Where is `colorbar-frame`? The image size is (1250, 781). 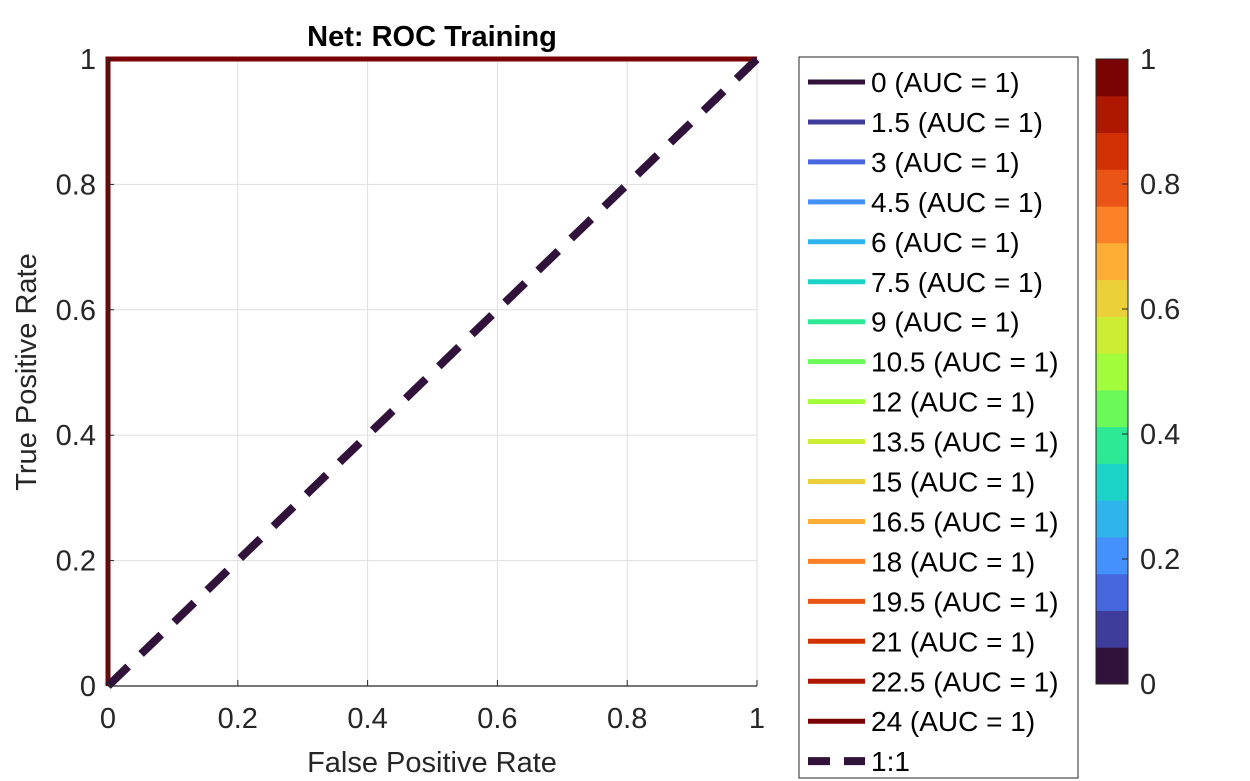 colorbar-frame is located at coordinates (1112, 371).